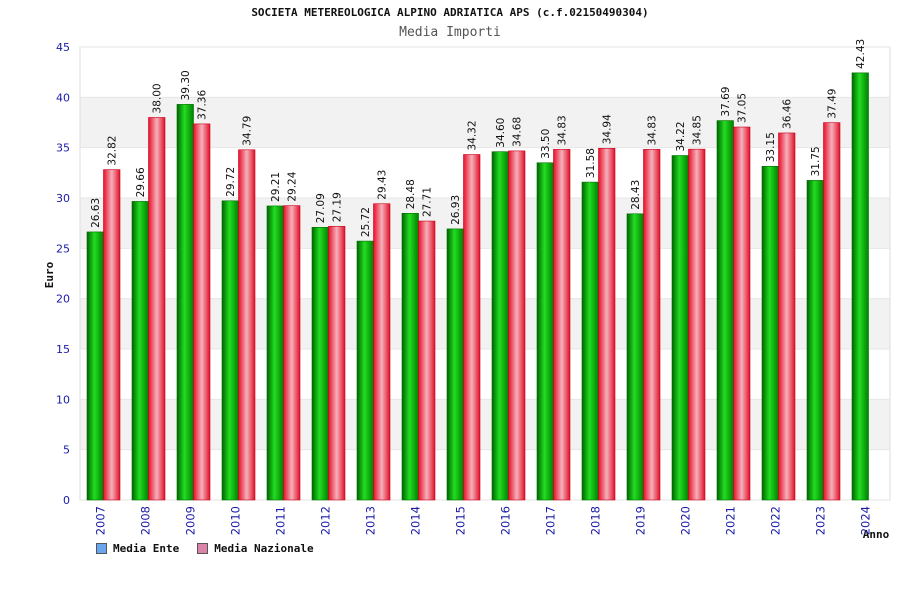 The width and height of the screenshot is (900, 600). What do you see at coordinates (63, 399) in the screenshot?
I see `y-tick-label: 10` at bounding box center [63, 399].